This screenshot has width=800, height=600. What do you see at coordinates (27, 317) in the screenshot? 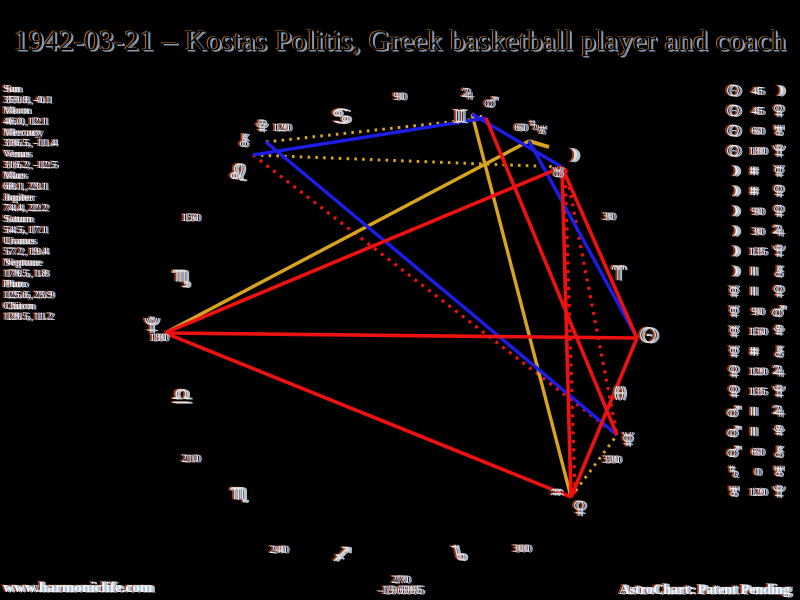
I see `svg-text: 128.5, 11.2` at bounding box center [27, 317].